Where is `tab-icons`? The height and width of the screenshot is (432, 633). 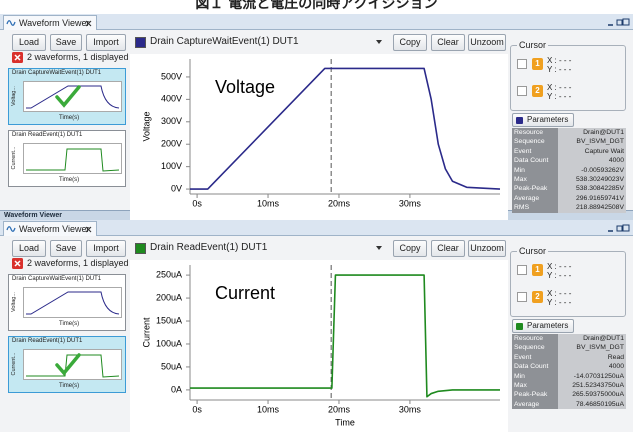
tab-icons is located at coordinates (49, 23).